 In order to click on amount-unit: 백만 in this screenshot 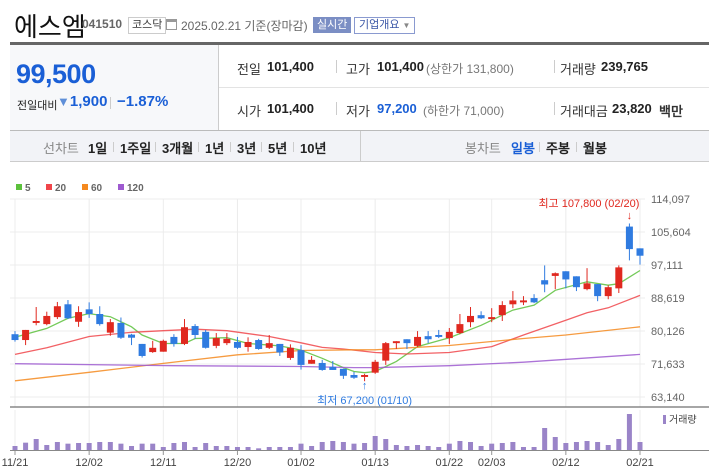, I will do `click(671, 111)`.